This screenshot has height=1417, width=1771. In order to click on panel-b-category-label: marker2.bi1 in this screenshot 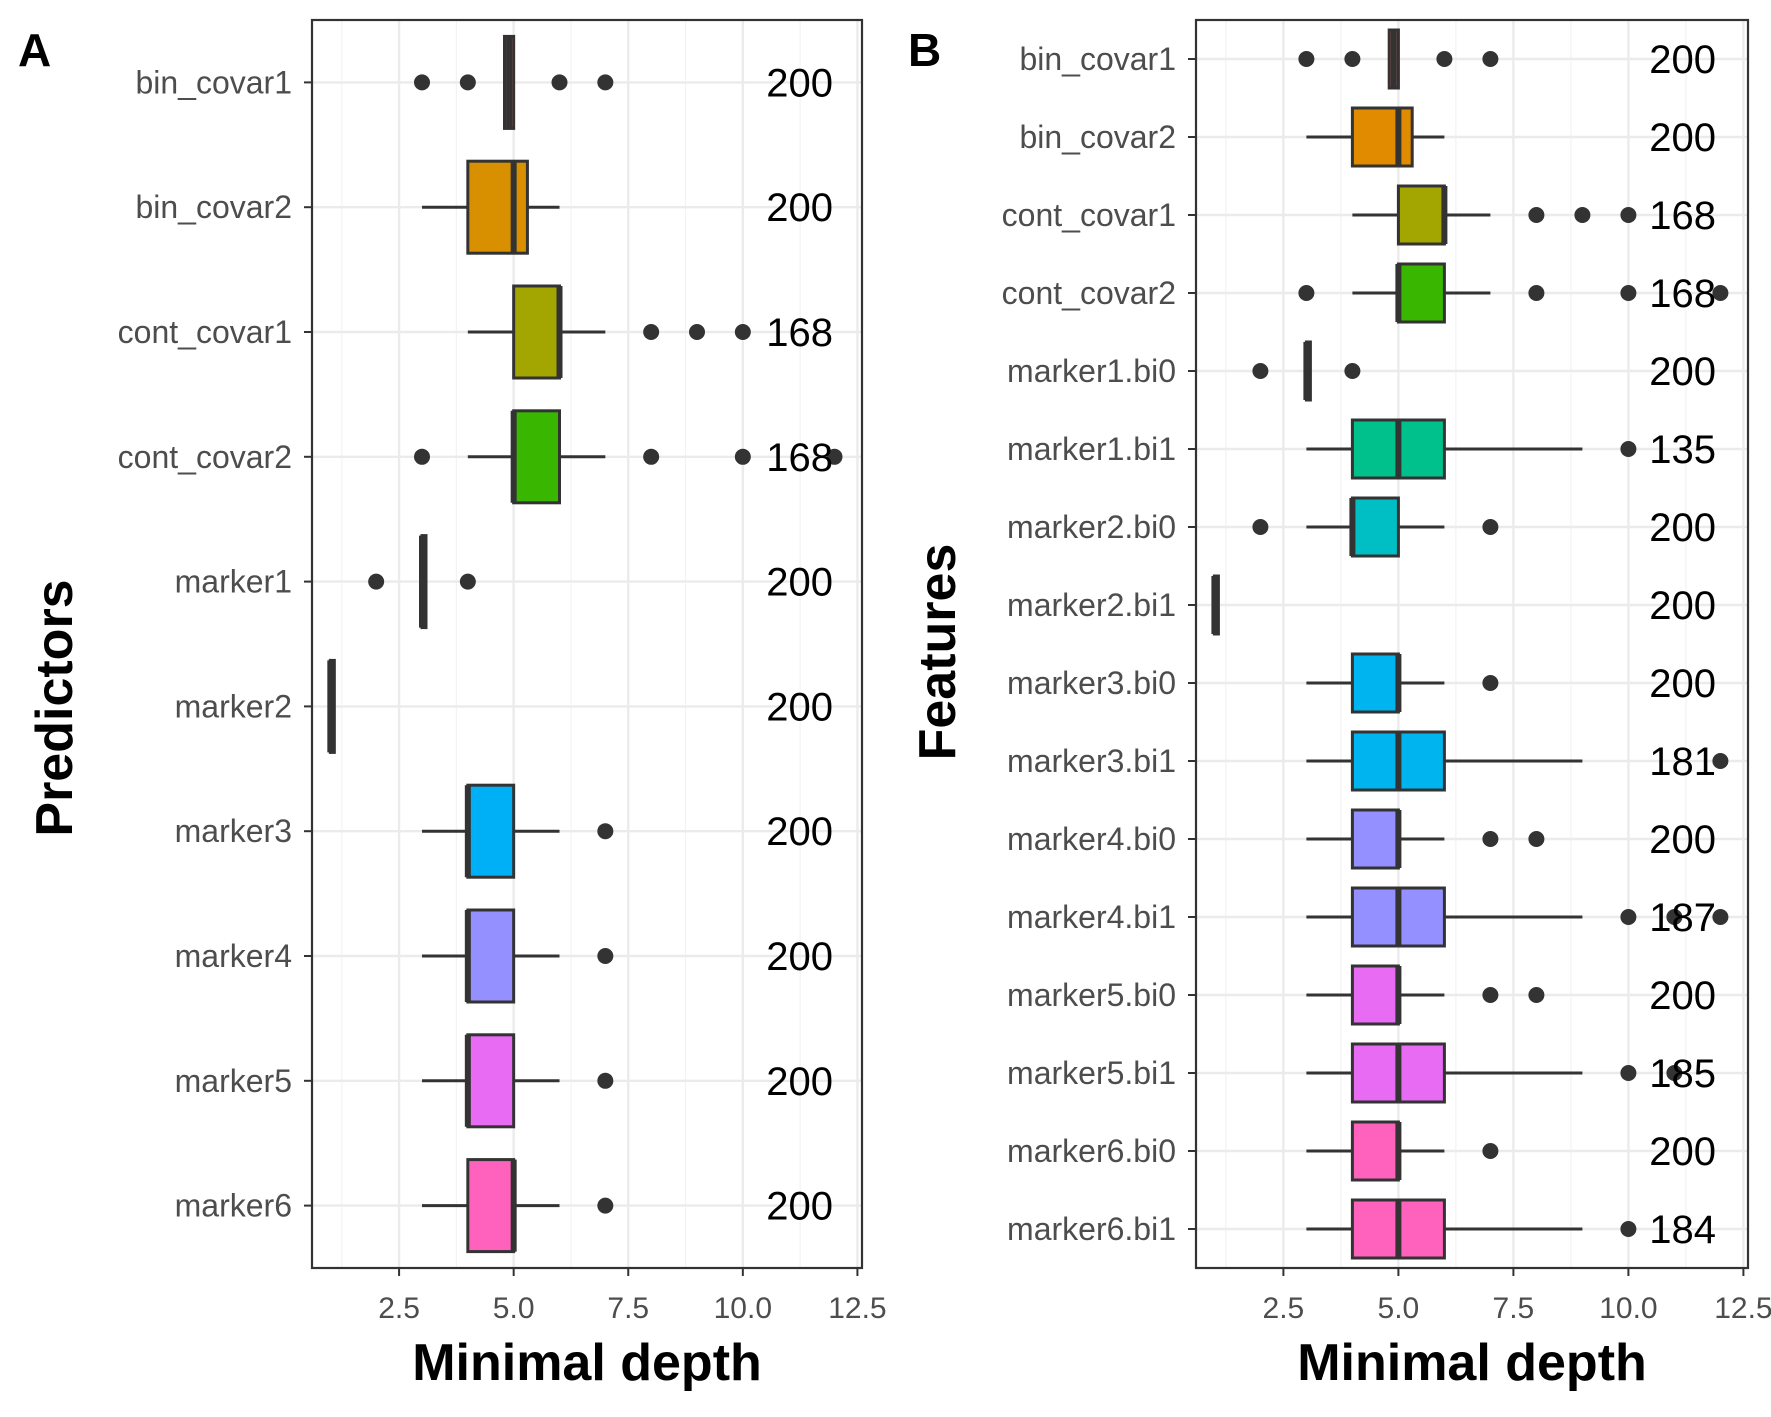, I will do `click(1091, 605)`.